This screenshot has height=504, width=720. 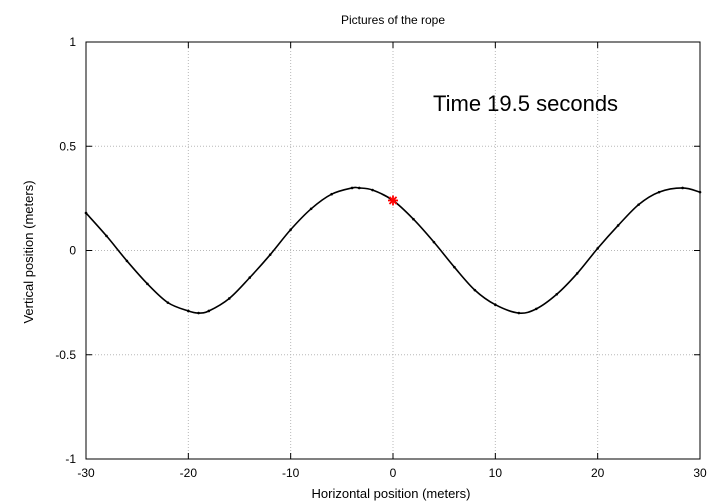 I want to click on x-tick-labels: -30 -20 -10 0 10 20 30, so click(x=392, y=473).